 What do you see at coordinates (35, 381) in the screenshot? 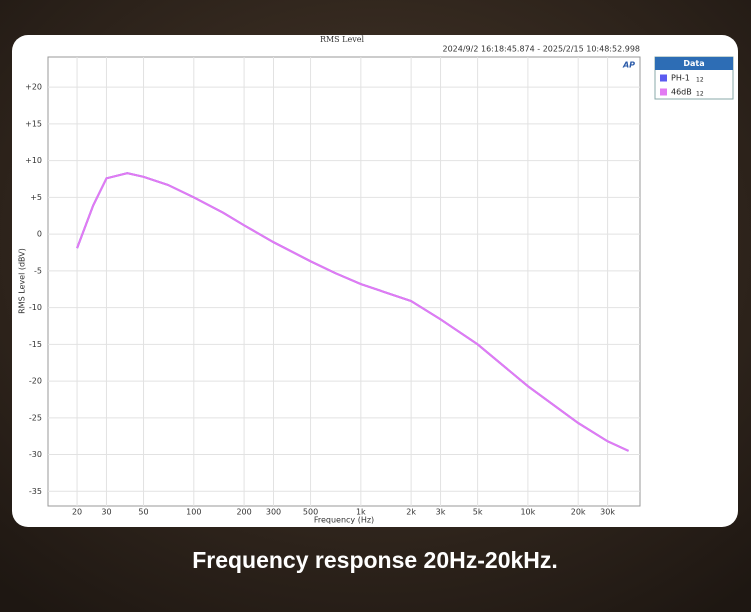
I see `y-tick-label: -20` at bounding box center [35, 381].